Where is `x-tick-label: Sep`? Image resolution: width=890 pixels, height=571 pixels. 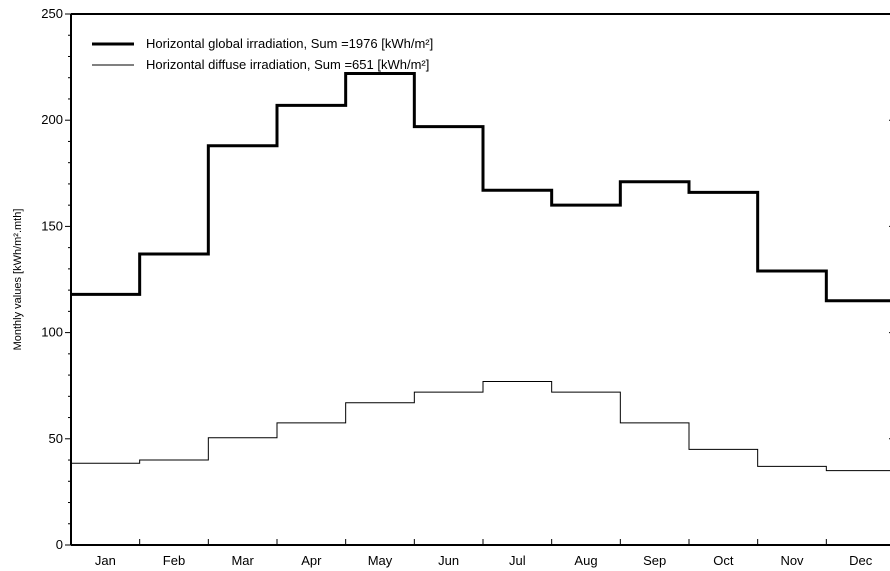 x-tick-label: Sep is located at coordinates (654, 560).